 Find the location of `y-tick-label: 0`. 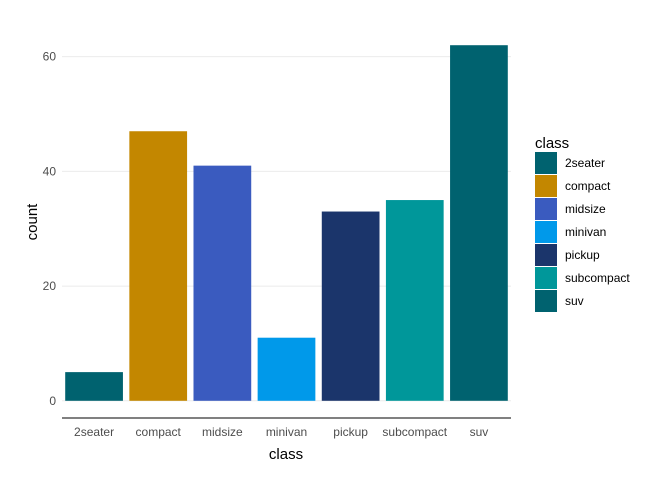

y-tick-label: 0 is located at coordinates (52, 401).